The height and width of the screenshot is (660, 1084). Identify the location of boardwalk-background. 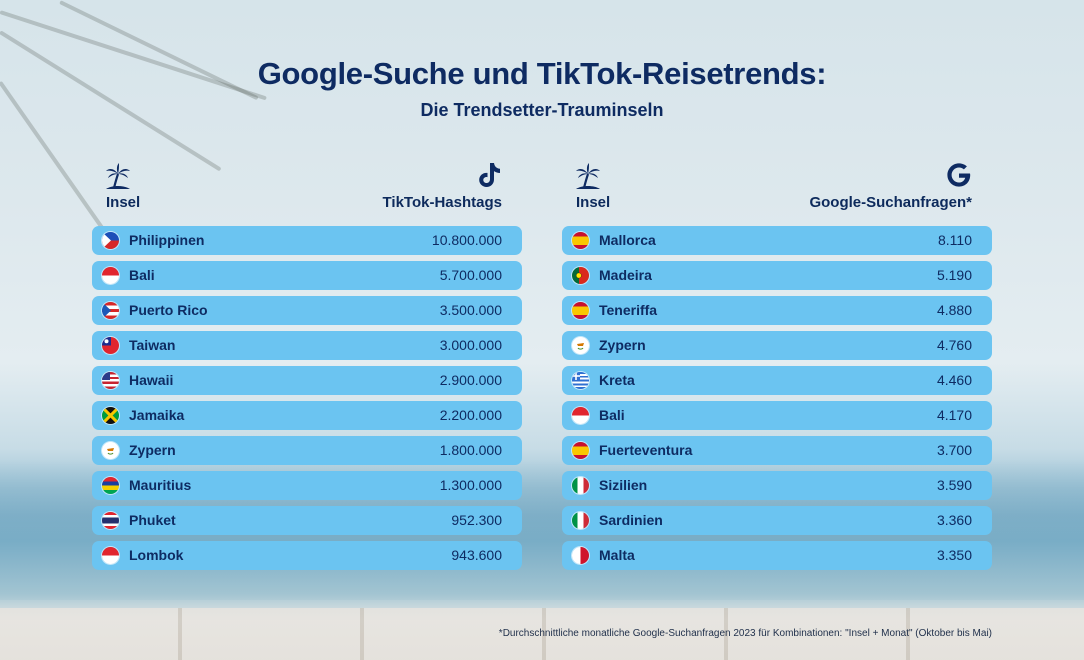
(542, 634).